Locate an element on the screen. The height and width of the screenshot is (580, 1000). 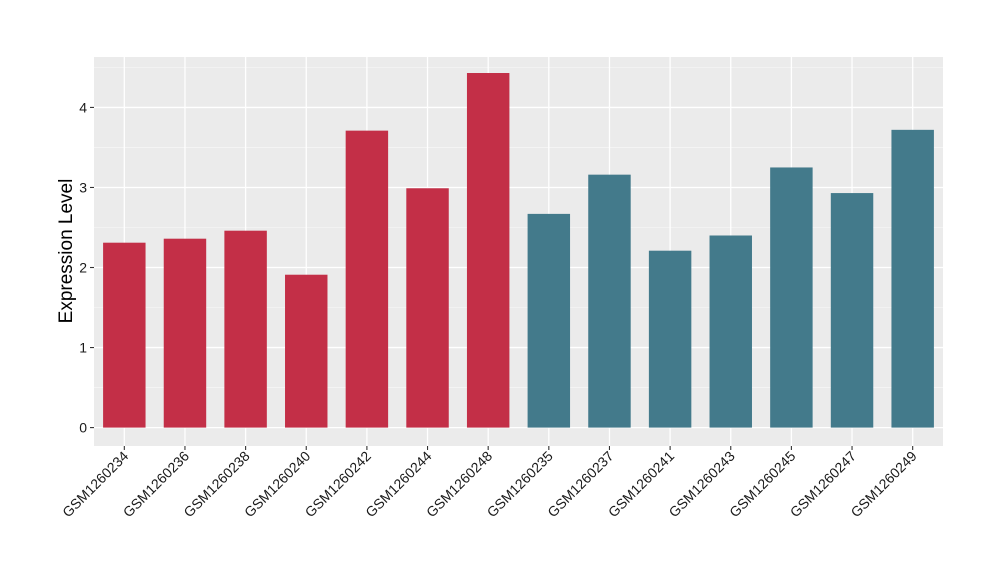
bar-GSM1260240 is located at coordinates (306, 351).